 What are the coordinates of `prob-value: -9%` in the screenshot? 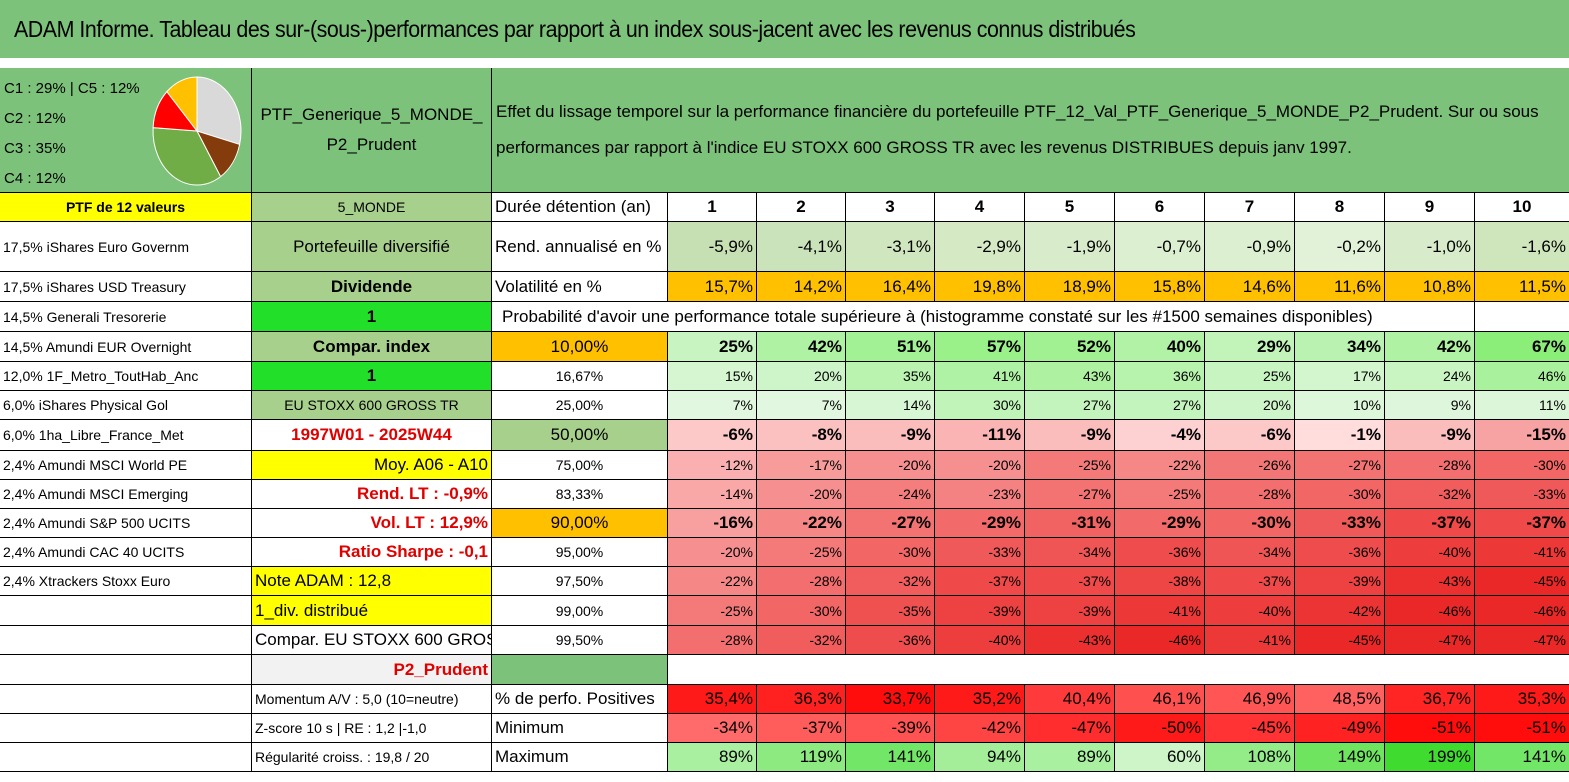 It's located at (1070, 435).